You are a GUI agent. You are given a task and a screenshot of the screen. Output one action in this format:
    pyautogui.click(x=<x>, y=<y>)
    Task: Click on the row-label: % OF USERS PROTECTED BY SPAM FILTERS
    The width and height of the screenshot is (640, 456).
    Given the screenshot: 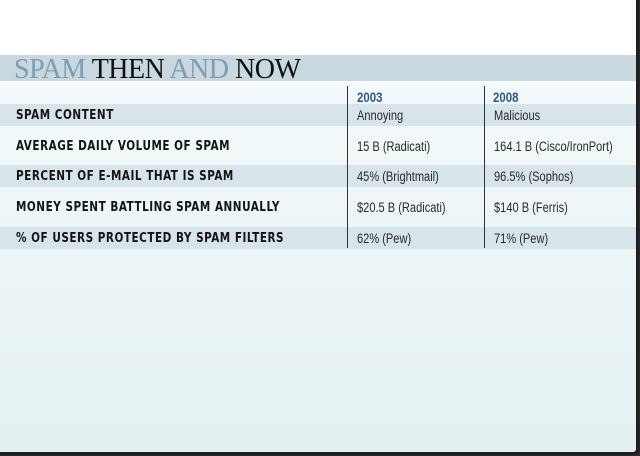 What is the action you would take?
    pyautogui.click(x=150, y=238)
    